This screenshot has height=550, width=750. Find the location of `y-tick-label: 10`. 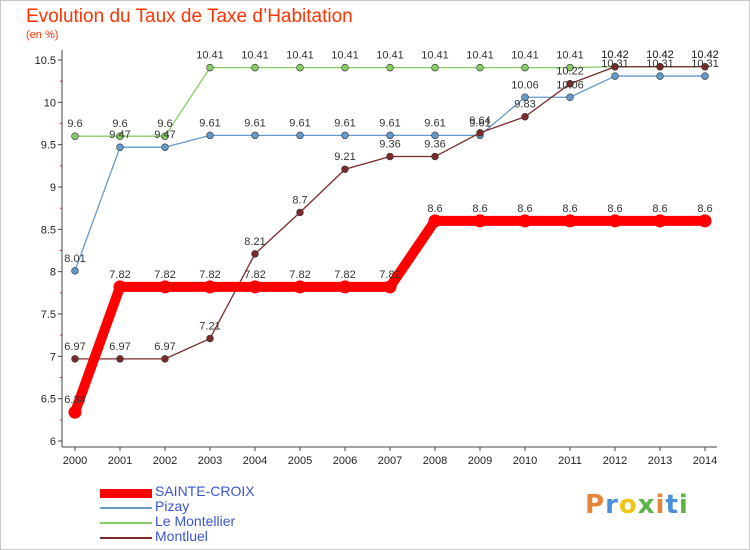

y-tick-label: 10 is located at coordinates (50, 103).